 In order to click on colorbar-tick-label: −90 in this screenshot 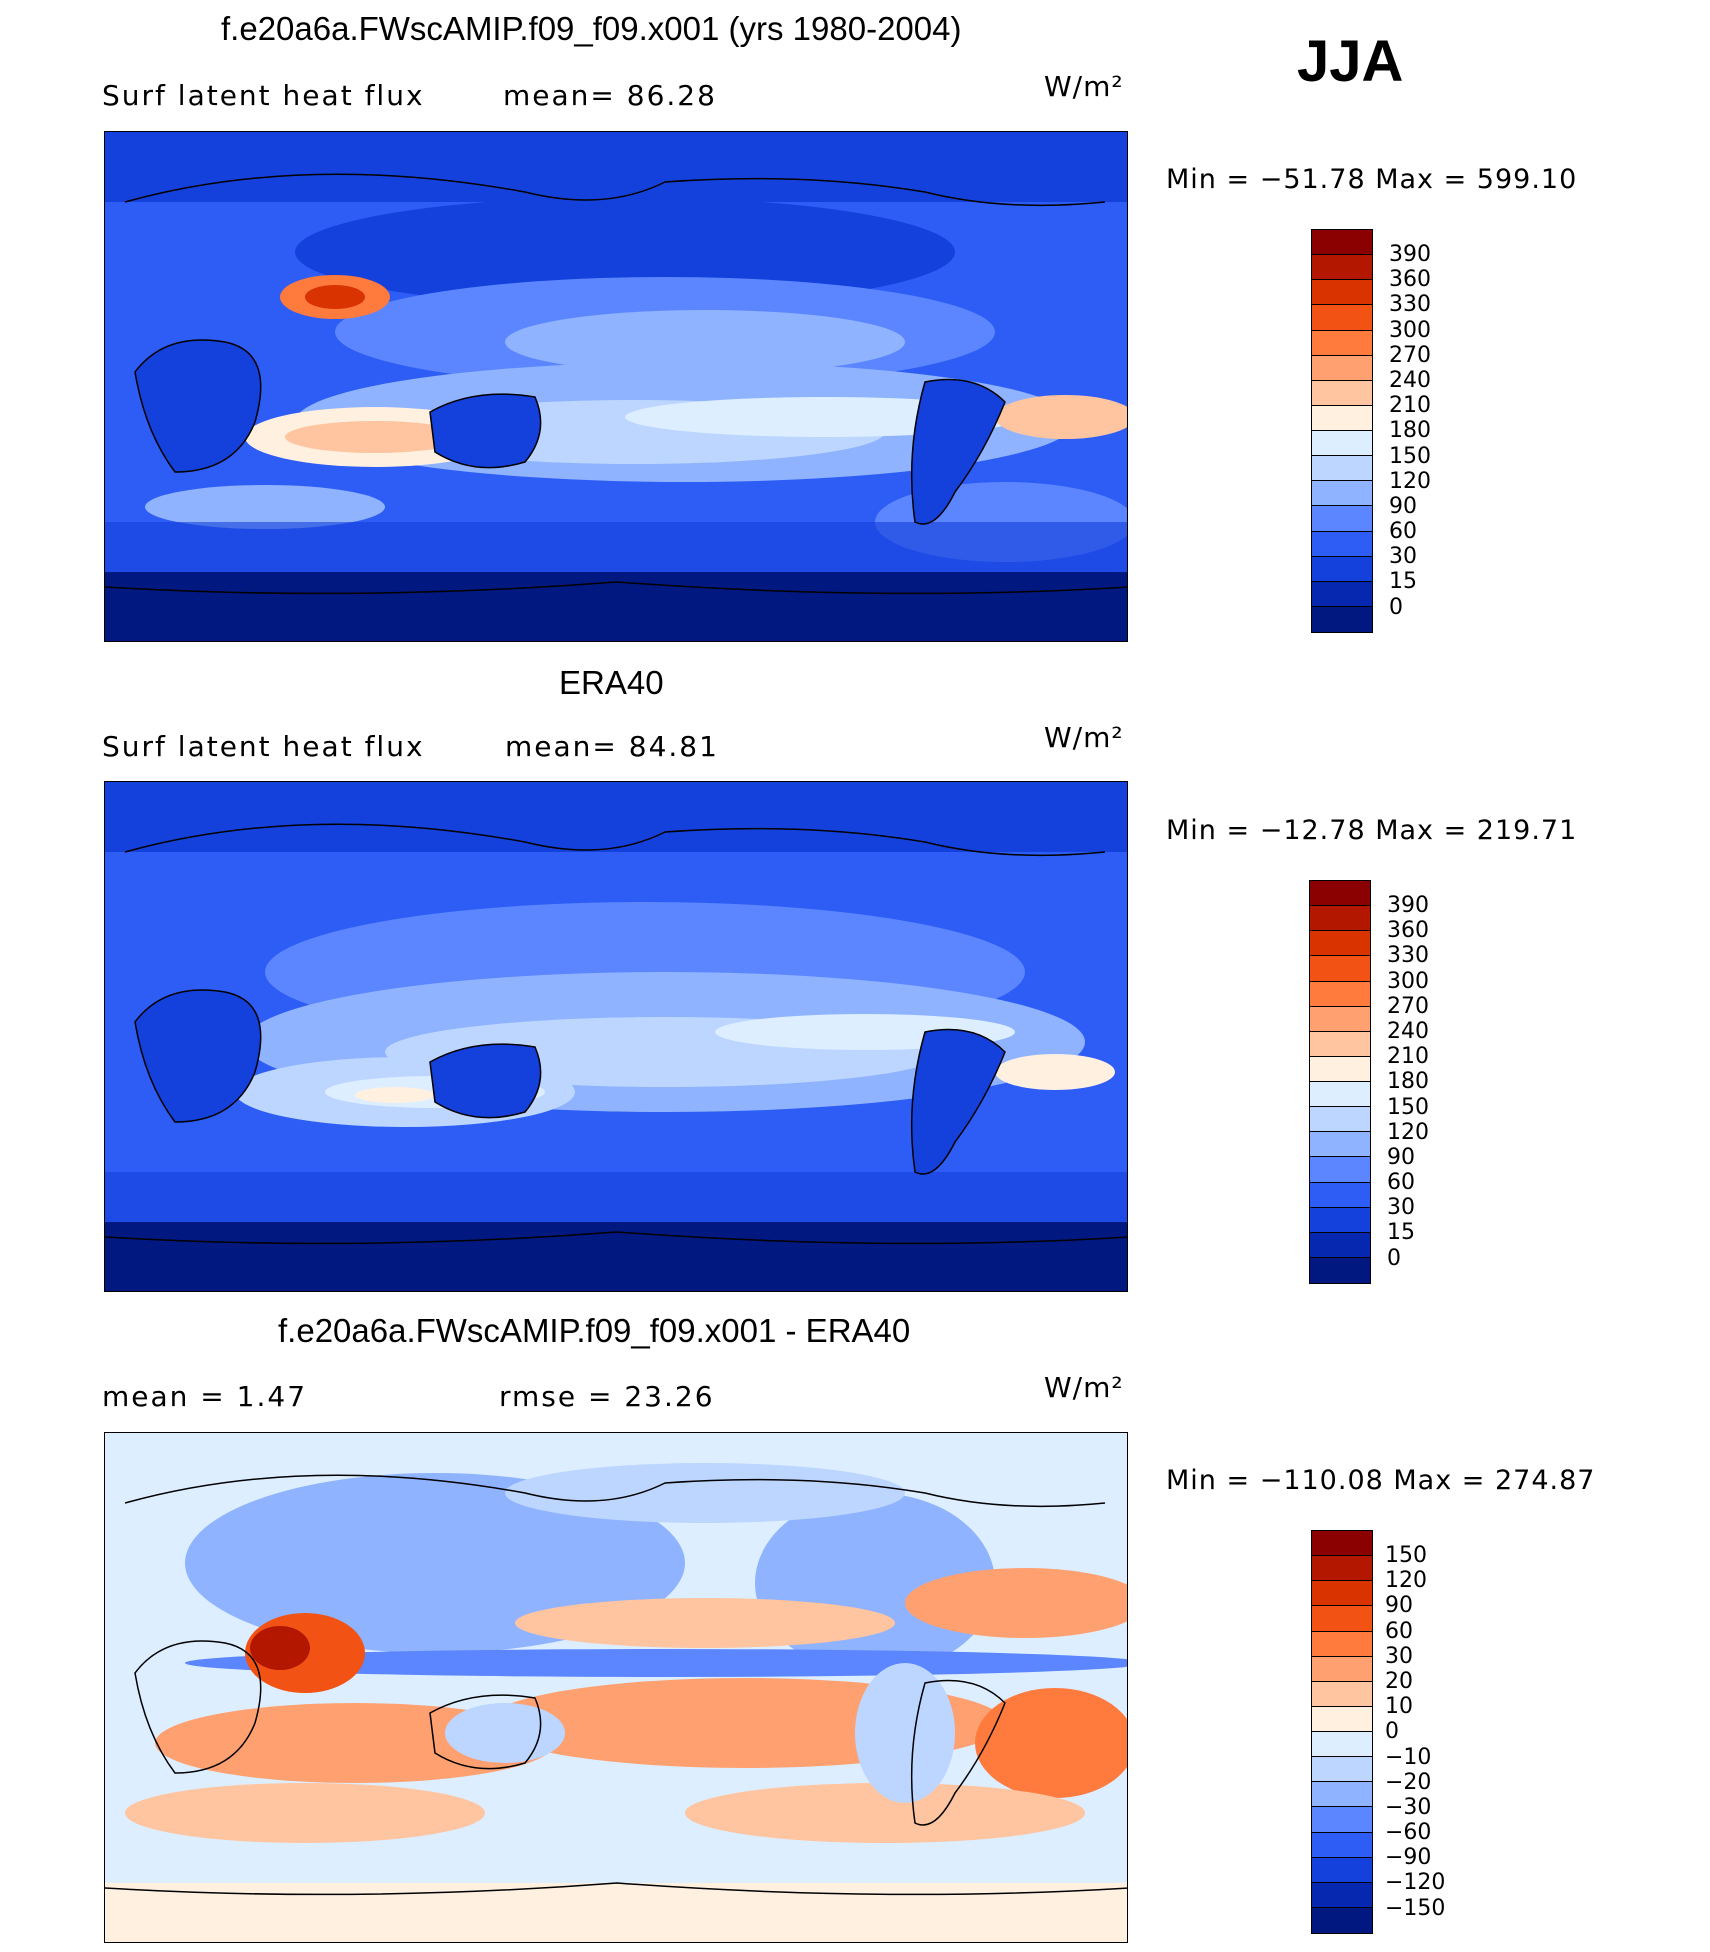, I will do `click(1408, 1858)`.